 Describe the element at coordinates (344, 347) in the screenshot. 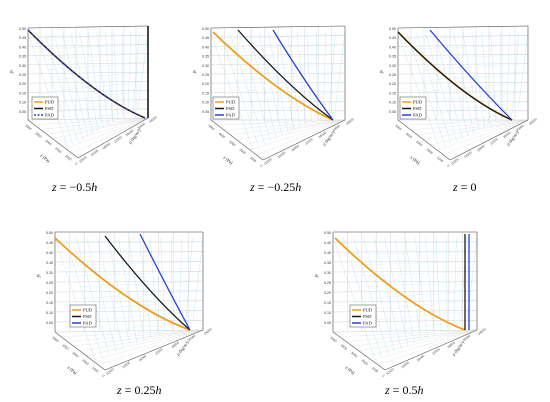

I see `x-tick-label: 4000` at that location.